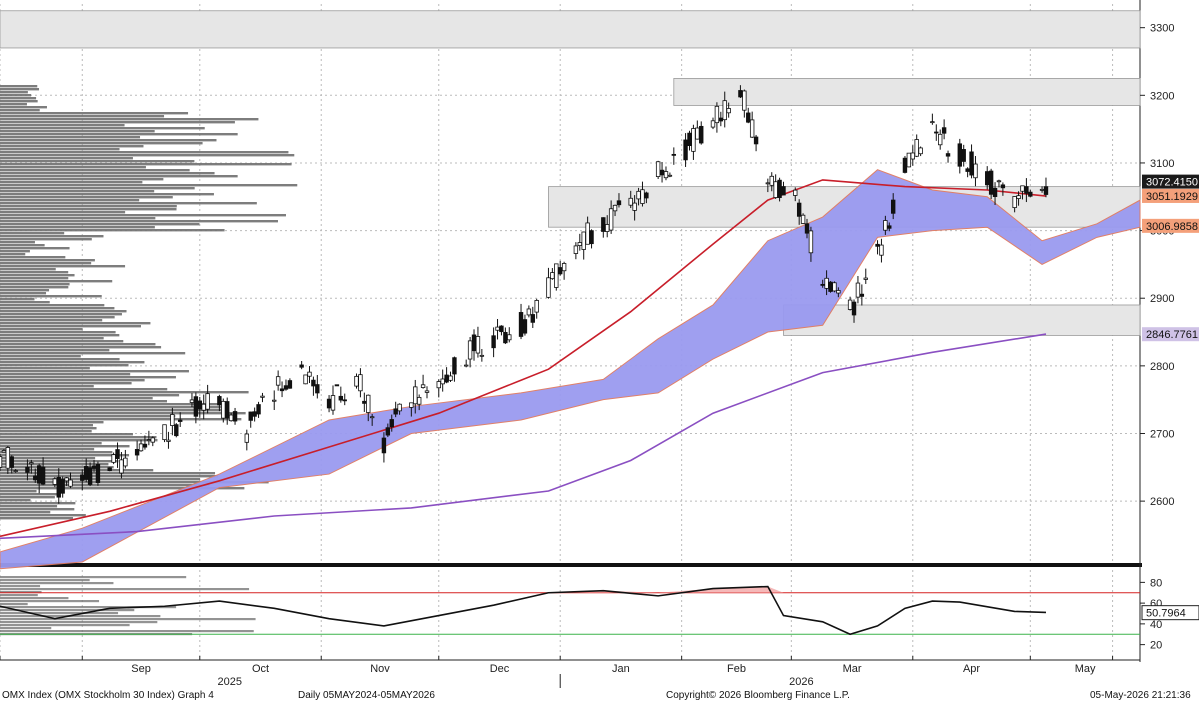 The image size is (1199, 702). What do you see at coordinates (1156, 583) in the screenshot?
I see `rsi-tick-label: 80` at bounding box center [1156, 583].